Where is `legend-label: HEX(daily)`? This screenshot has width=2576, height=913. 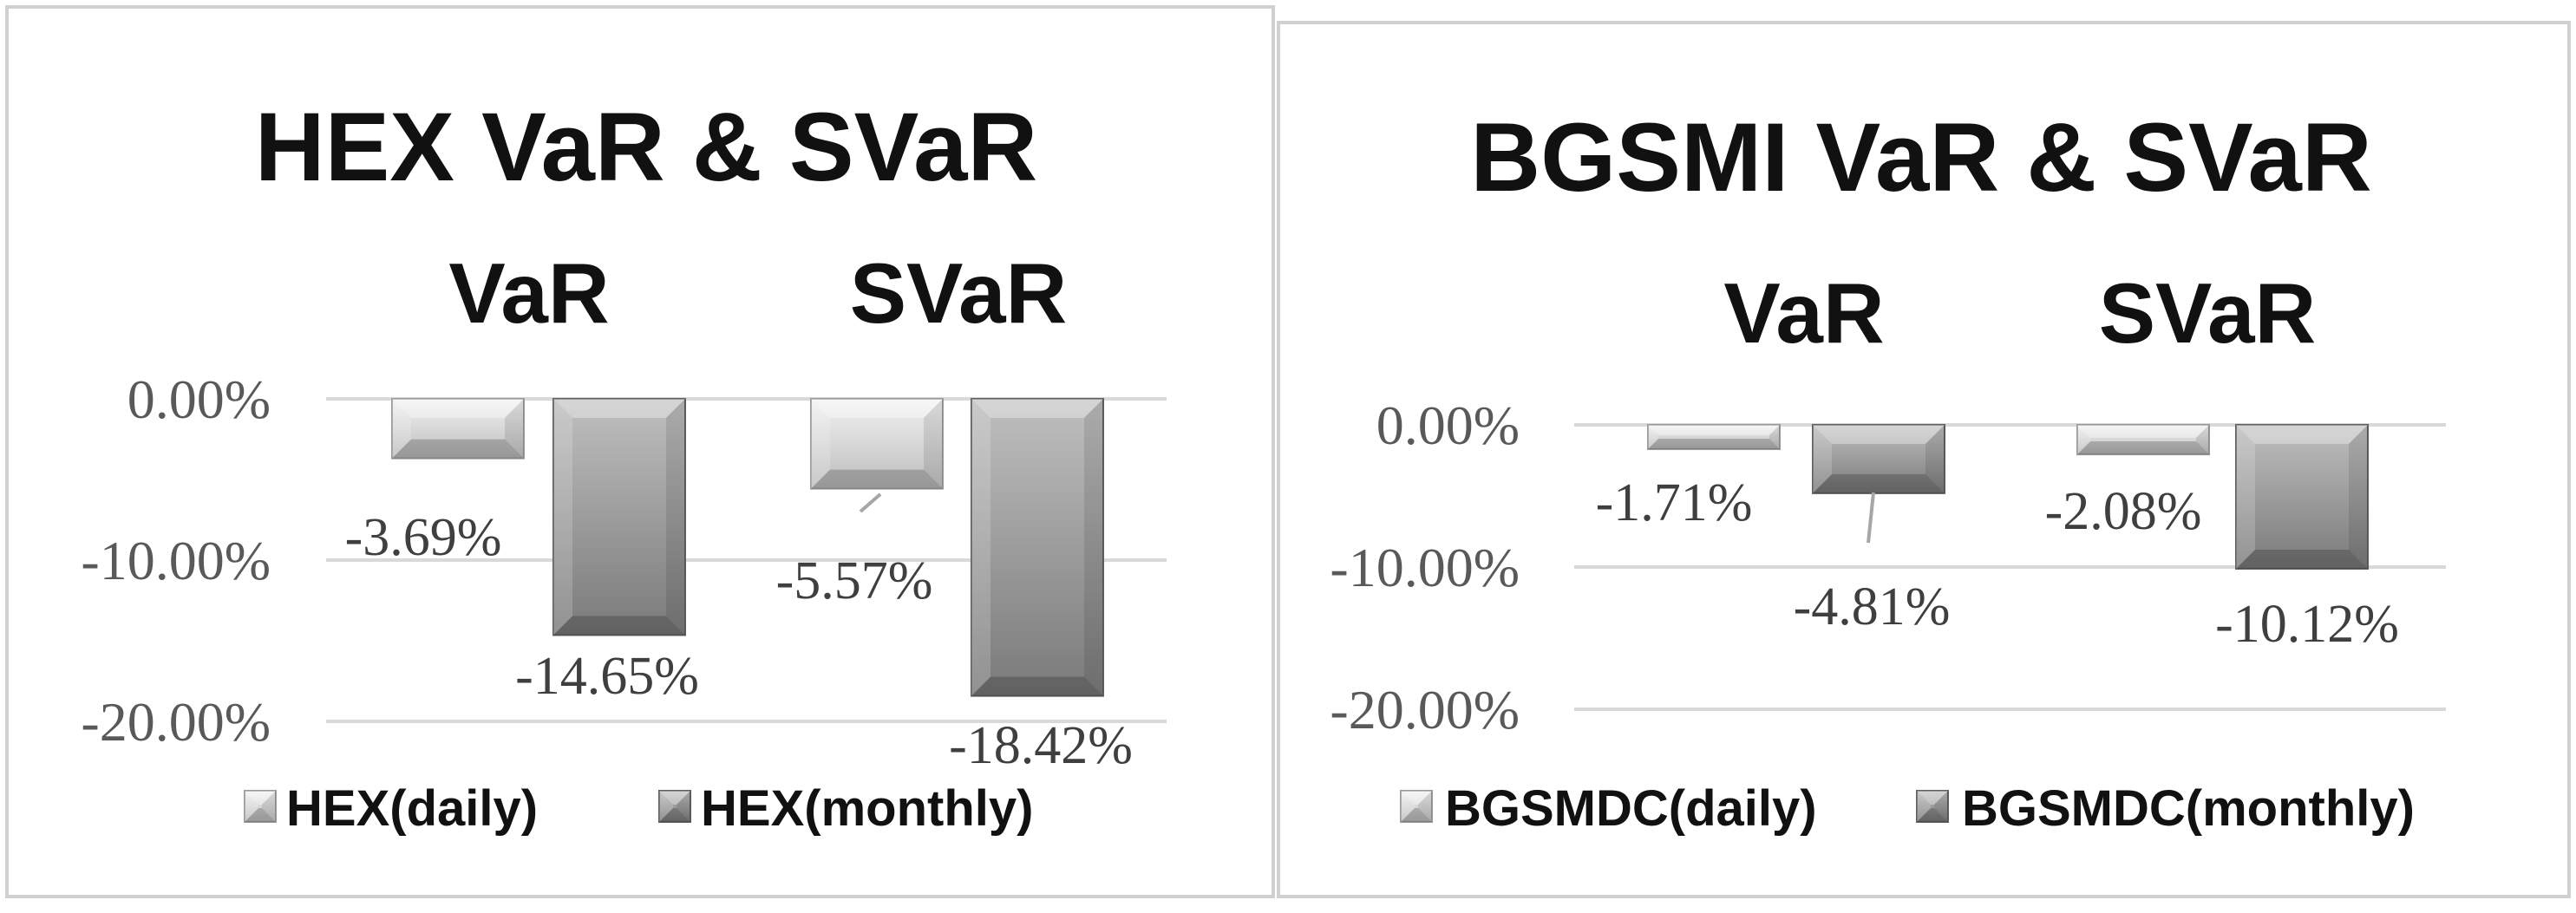
legend-label: HEX(daily) is located at coordinates (412, 809).